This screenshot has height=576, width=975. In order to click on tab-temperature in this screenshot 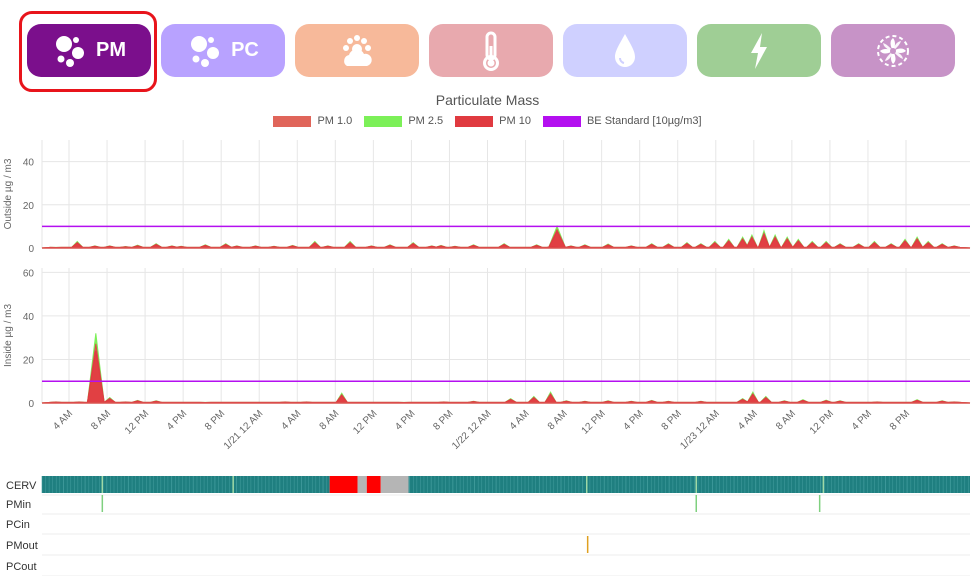, I will do `click(491, 50)`.